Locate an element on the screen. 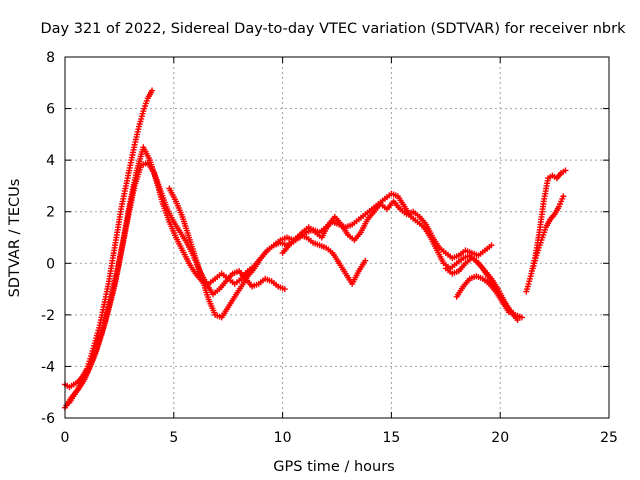  y-tick-label: 8 is located at coordinates (50, 58).